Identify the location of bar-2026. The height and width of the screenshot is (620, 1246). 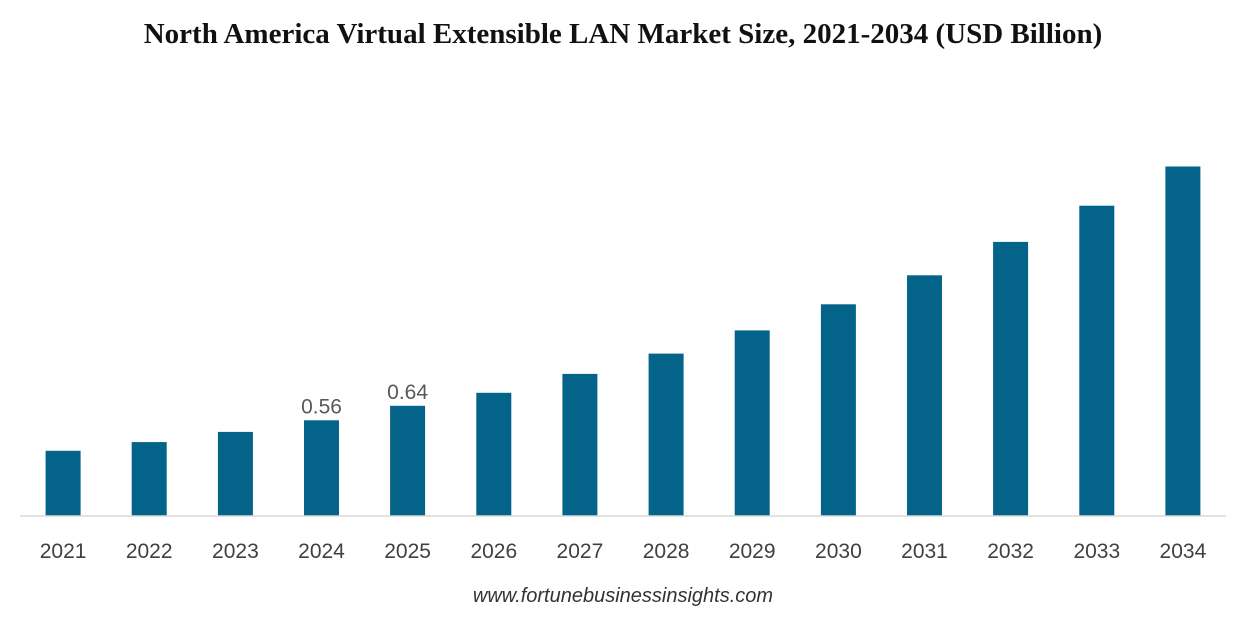
(494, 454).